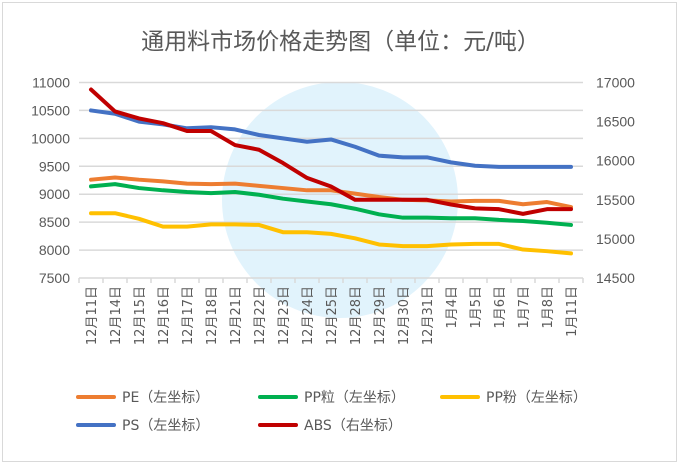 The width and height of the screenshot is (681, 466). What do you see at coordinates (212, 315) in the screenshot?
I see `x-axis-tick-label: 12月18日` at bounding box center [212, 315].